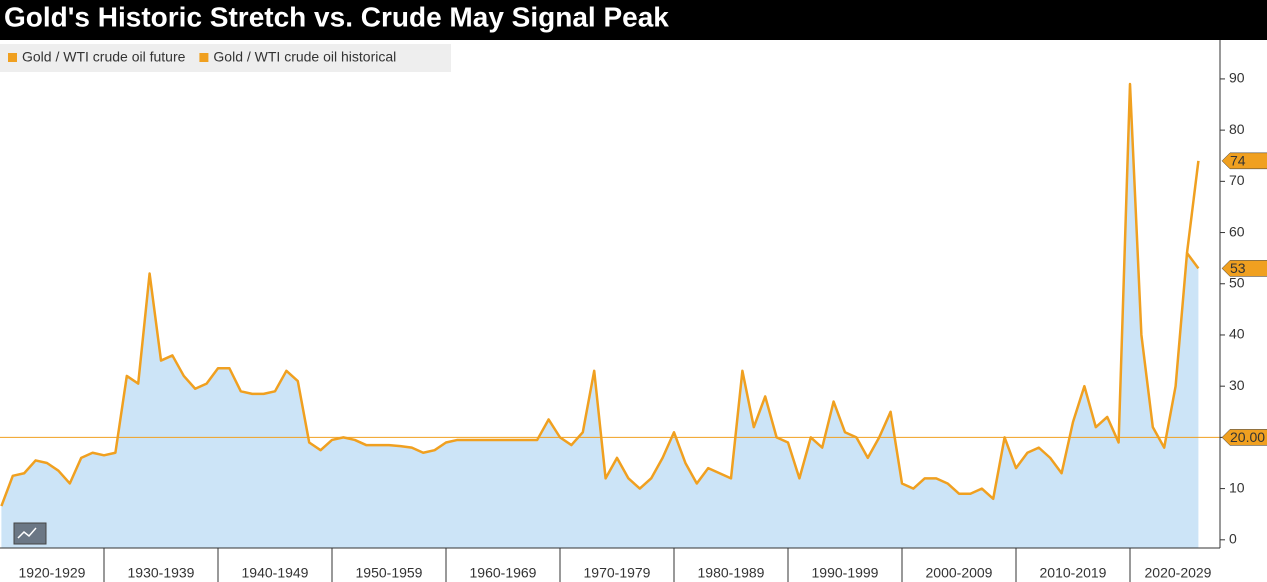 The width and height of the screenshot is (1267, 582). What do you see at coordinates (1178, 573) in the screenshot?
I see `x-tick-label: 2020-2029` at bounding box center [1178, 573].